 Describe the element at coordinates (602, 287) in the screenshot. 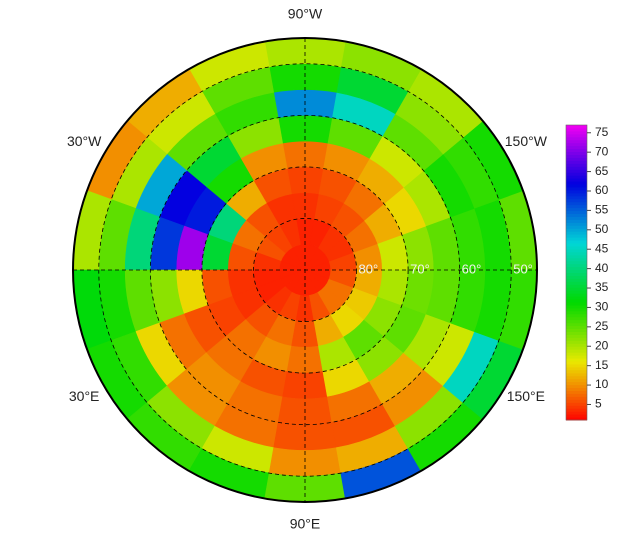

I see `colorbar-label: 35` at that location.